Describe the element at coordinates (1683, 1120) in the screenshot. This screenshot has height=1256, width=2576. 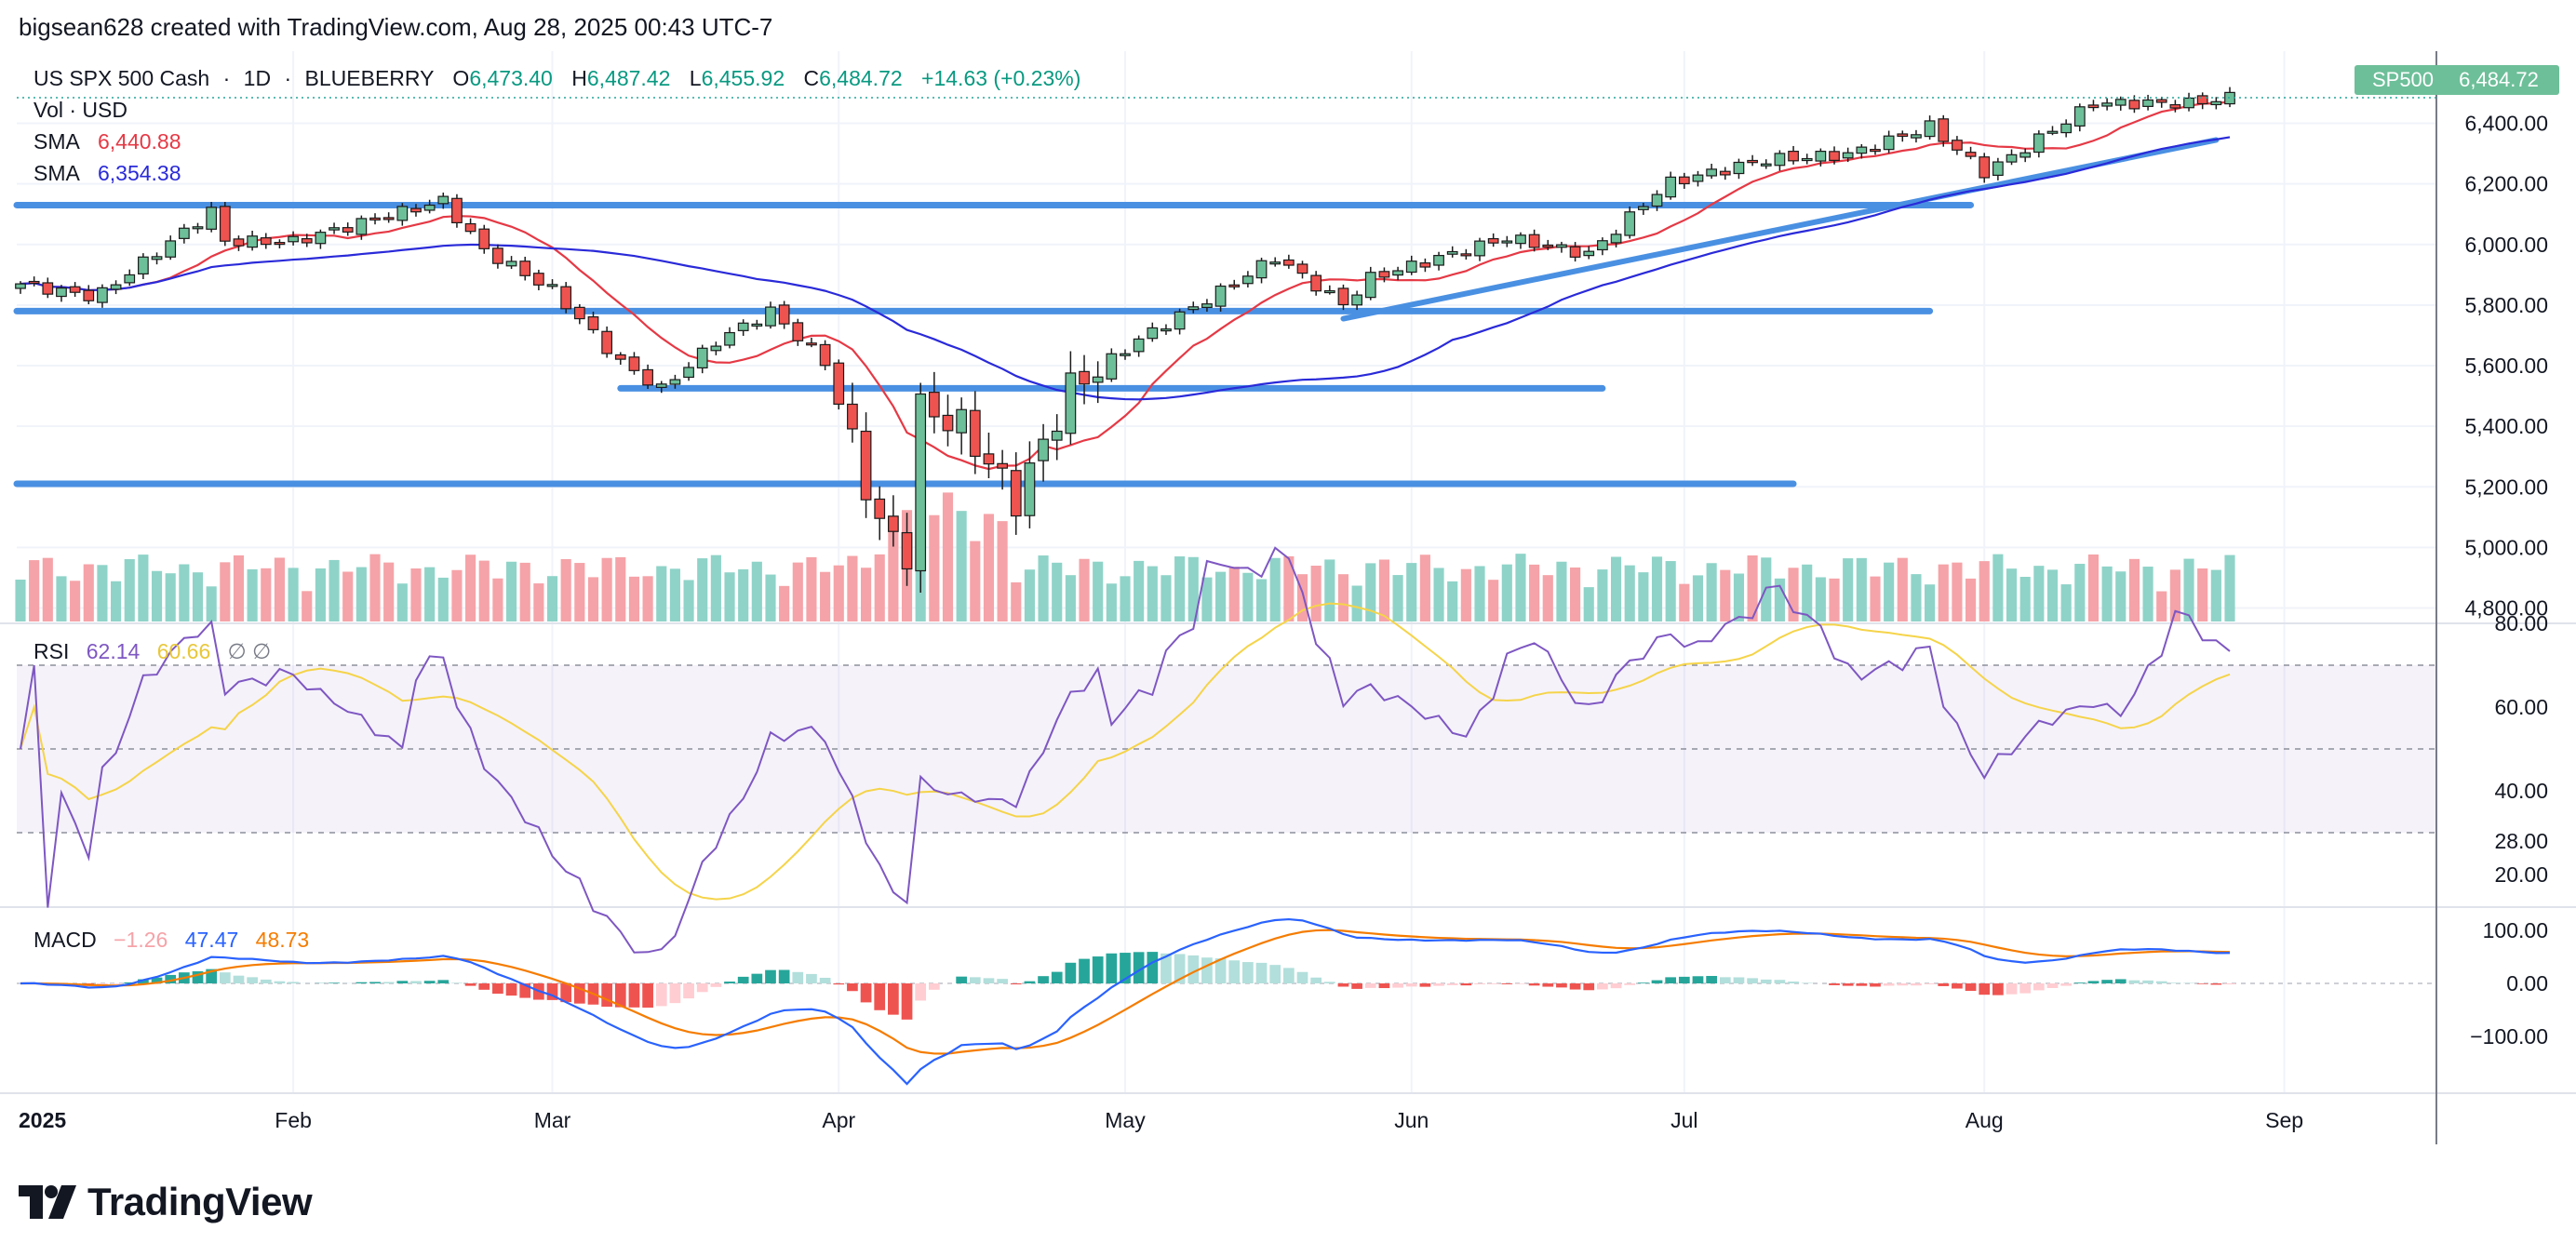
I see `x-tick-label: Jul` at that location.